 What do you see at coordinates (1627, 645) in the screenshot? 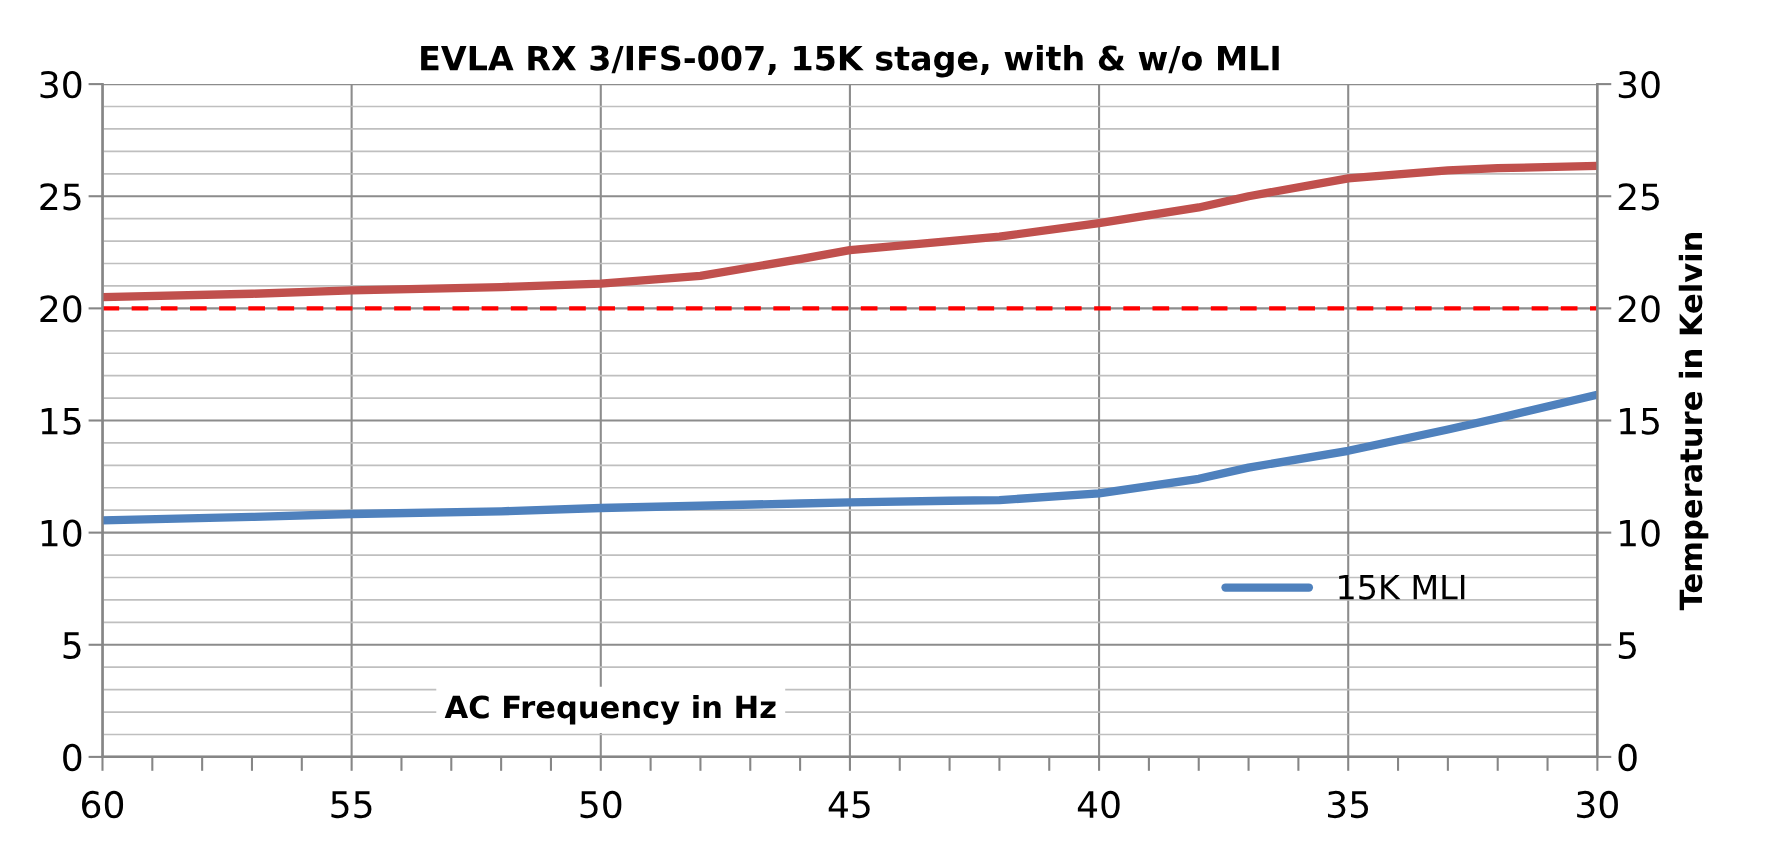
I see `y2-tick-label: 5` at bounding box center [1627, 645].